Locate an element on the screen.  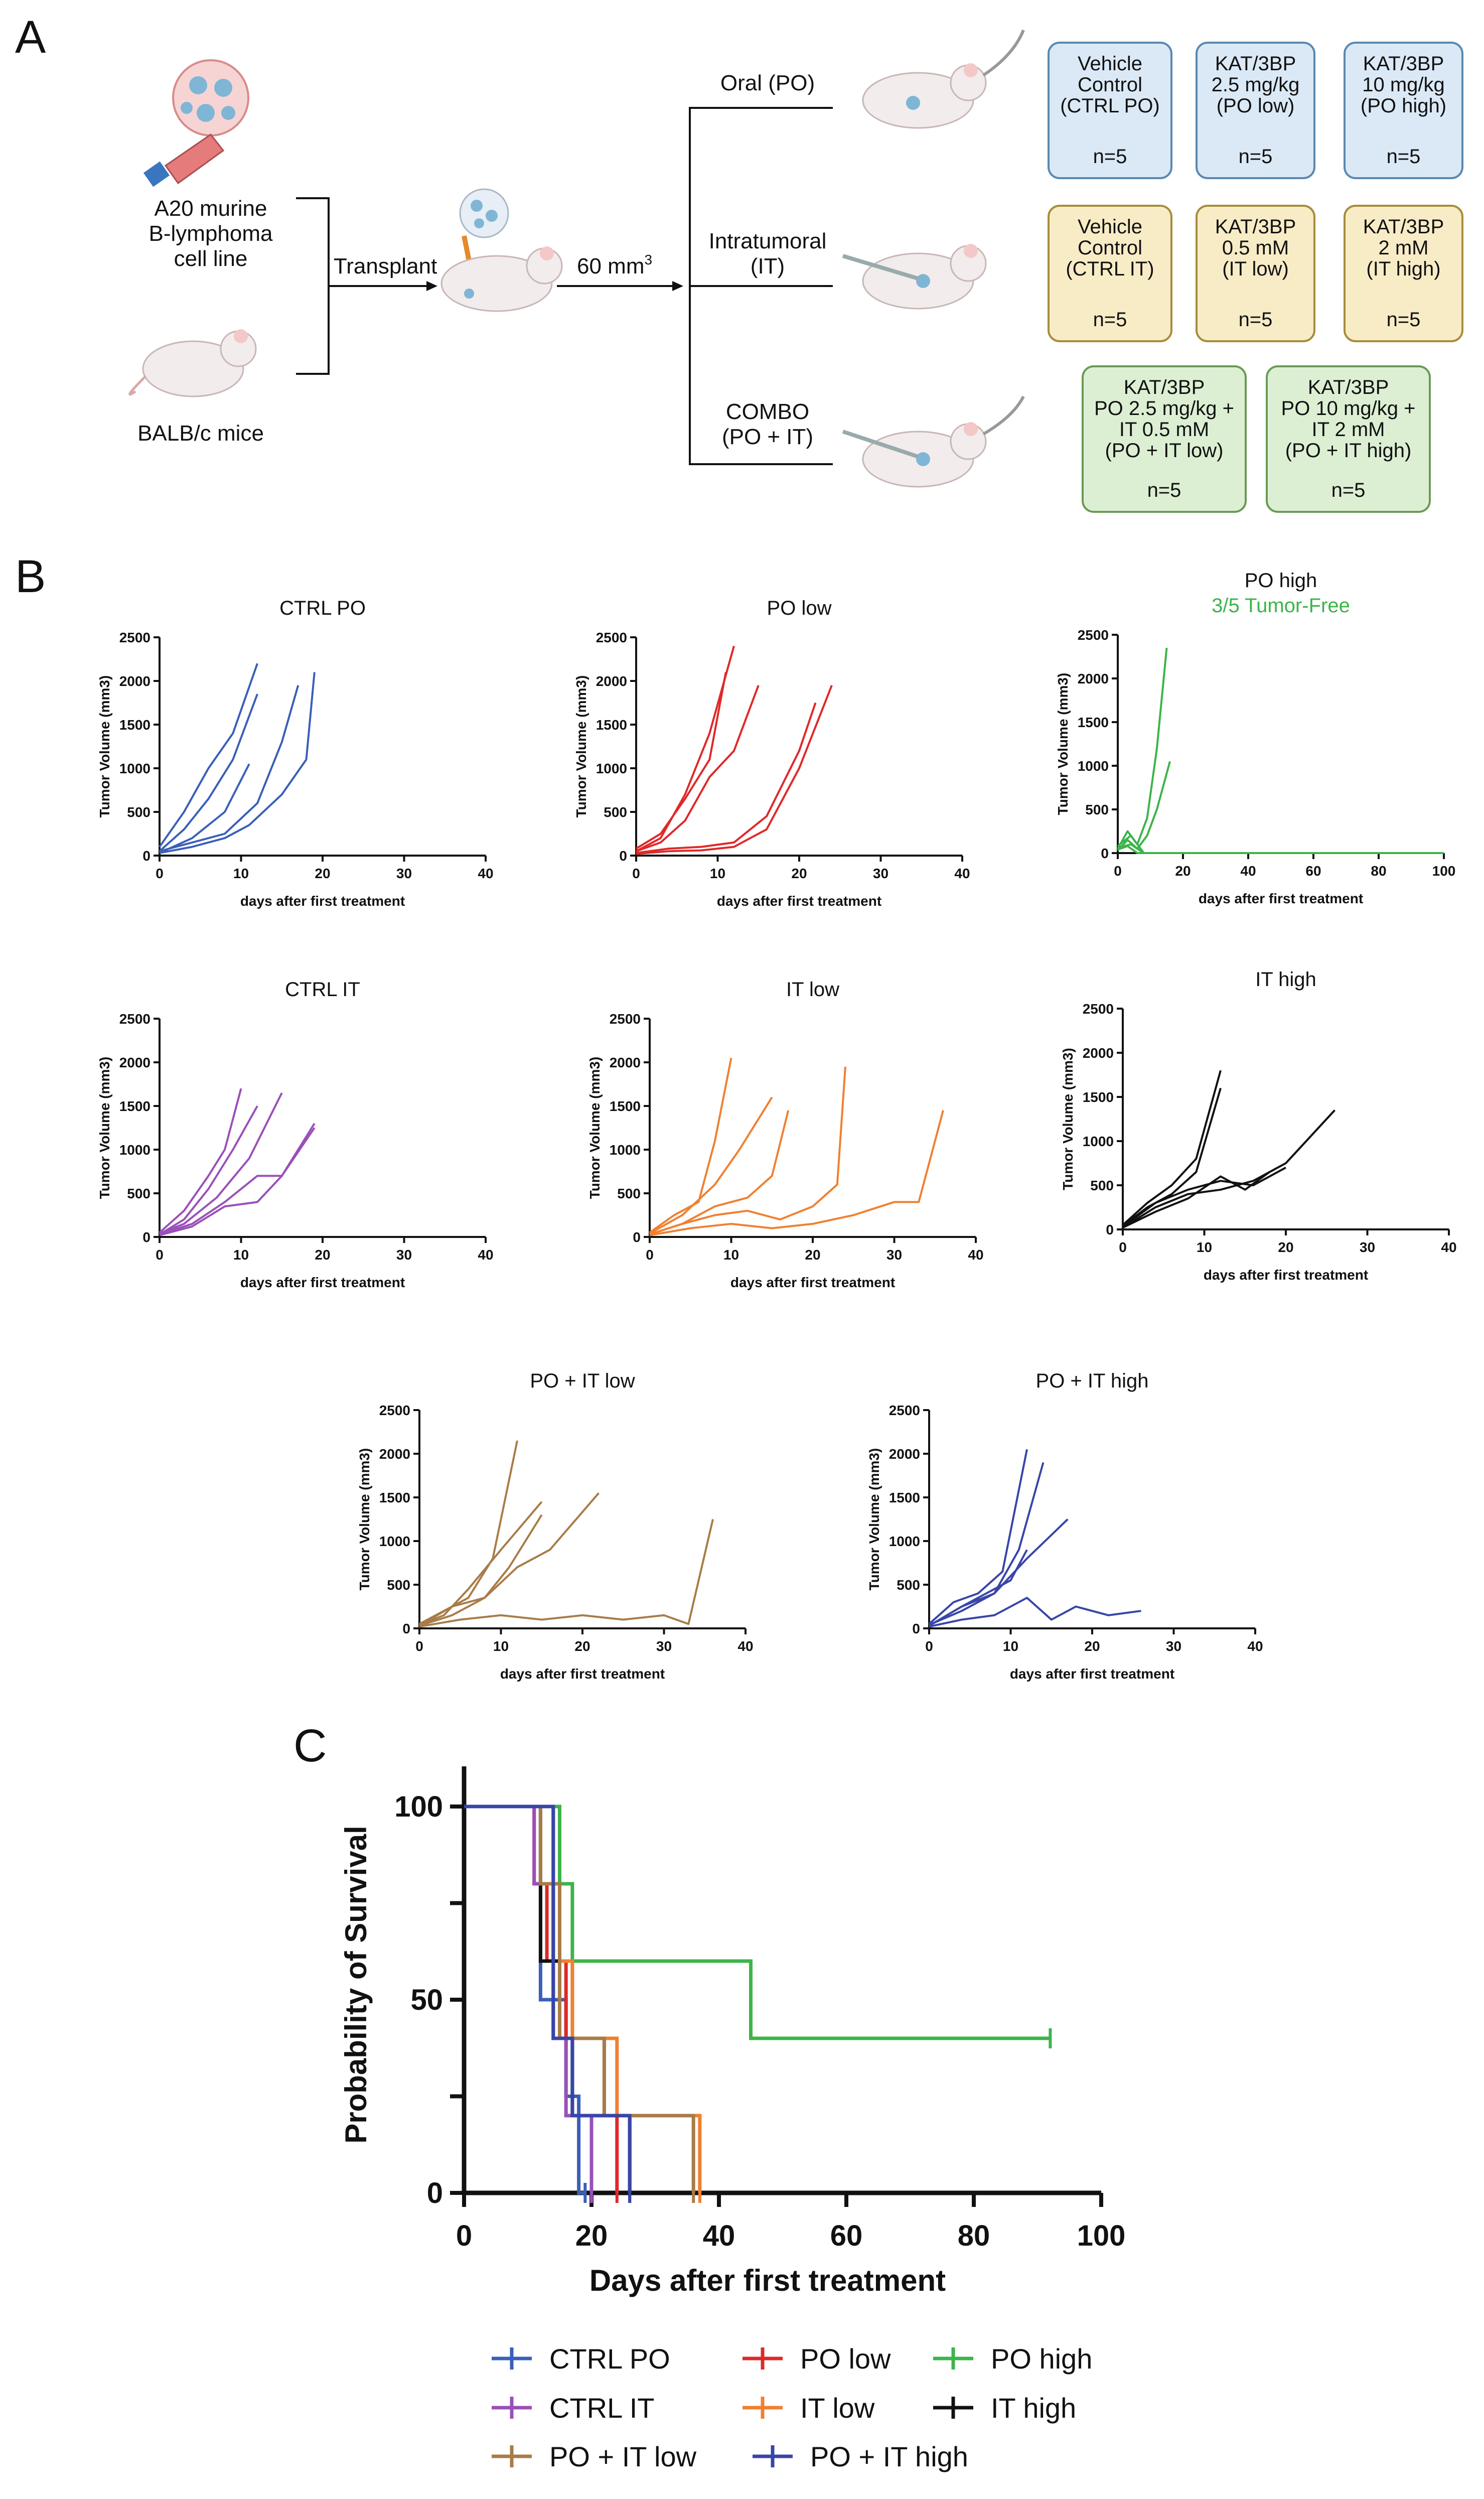
legend-label: CTRL PO is located at coordinates (609, 2359).